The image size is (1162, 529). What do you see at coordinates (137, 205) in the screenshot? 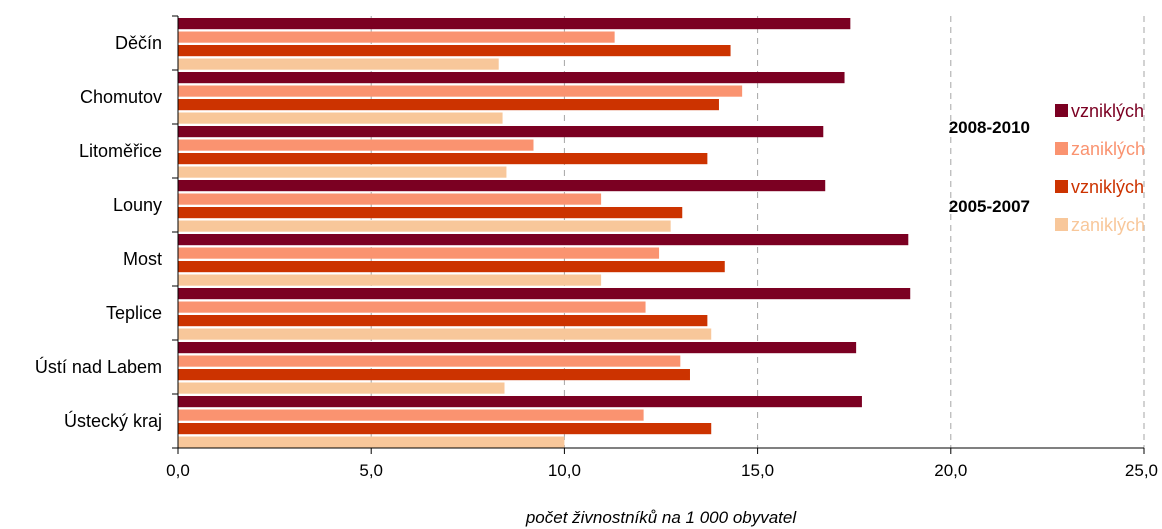
I see `category-label: Louny` at bounding box center [137, 205].